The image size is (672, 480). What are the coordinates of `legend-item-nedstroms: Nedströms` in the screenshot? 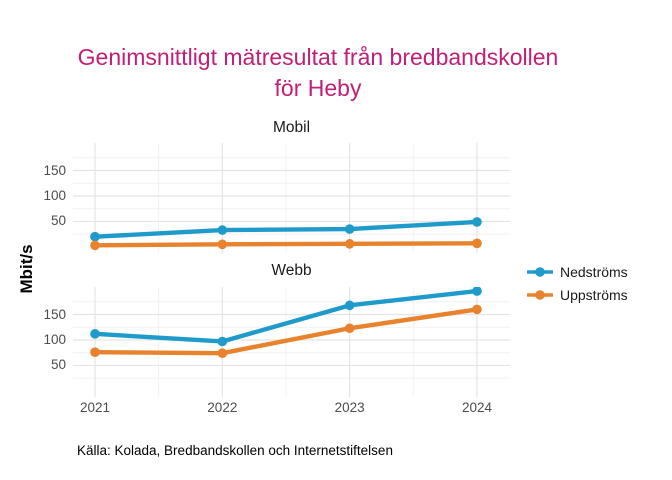 It's located at (577, 271).